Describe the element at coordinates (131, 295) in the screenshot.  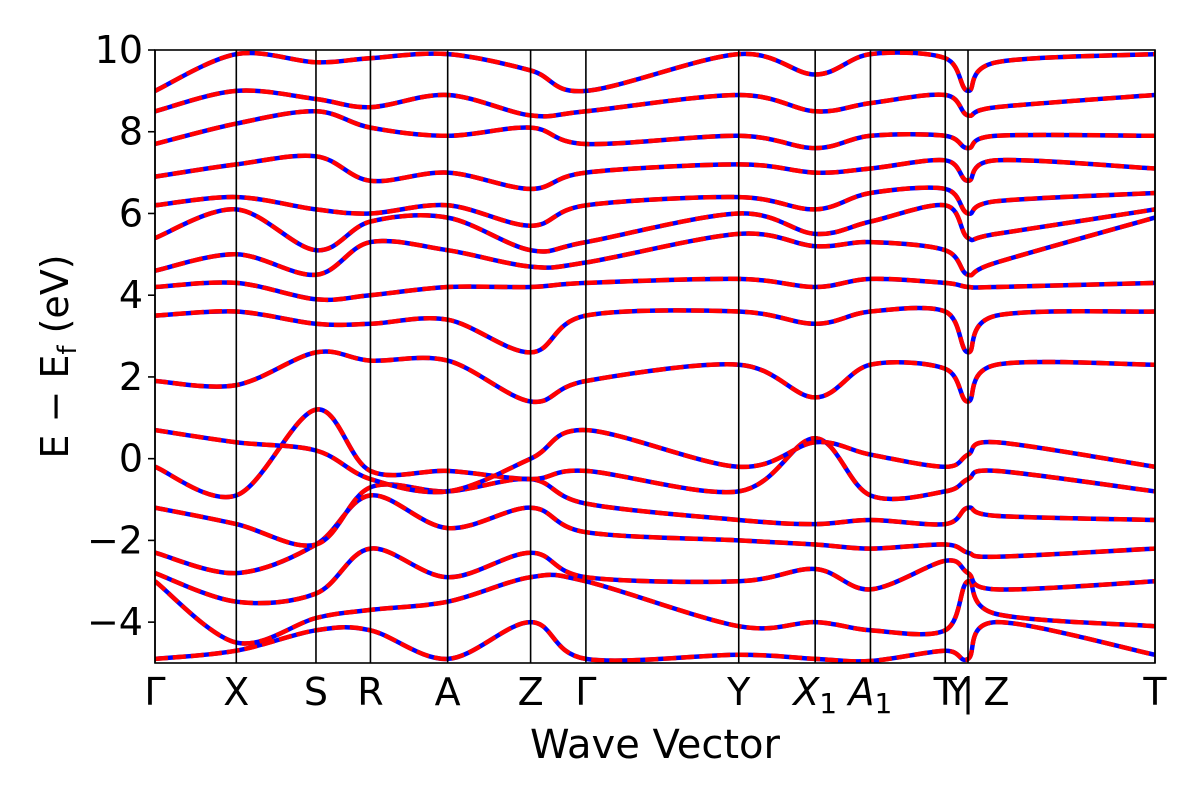
I see `y-tick-label: 4` at that location.